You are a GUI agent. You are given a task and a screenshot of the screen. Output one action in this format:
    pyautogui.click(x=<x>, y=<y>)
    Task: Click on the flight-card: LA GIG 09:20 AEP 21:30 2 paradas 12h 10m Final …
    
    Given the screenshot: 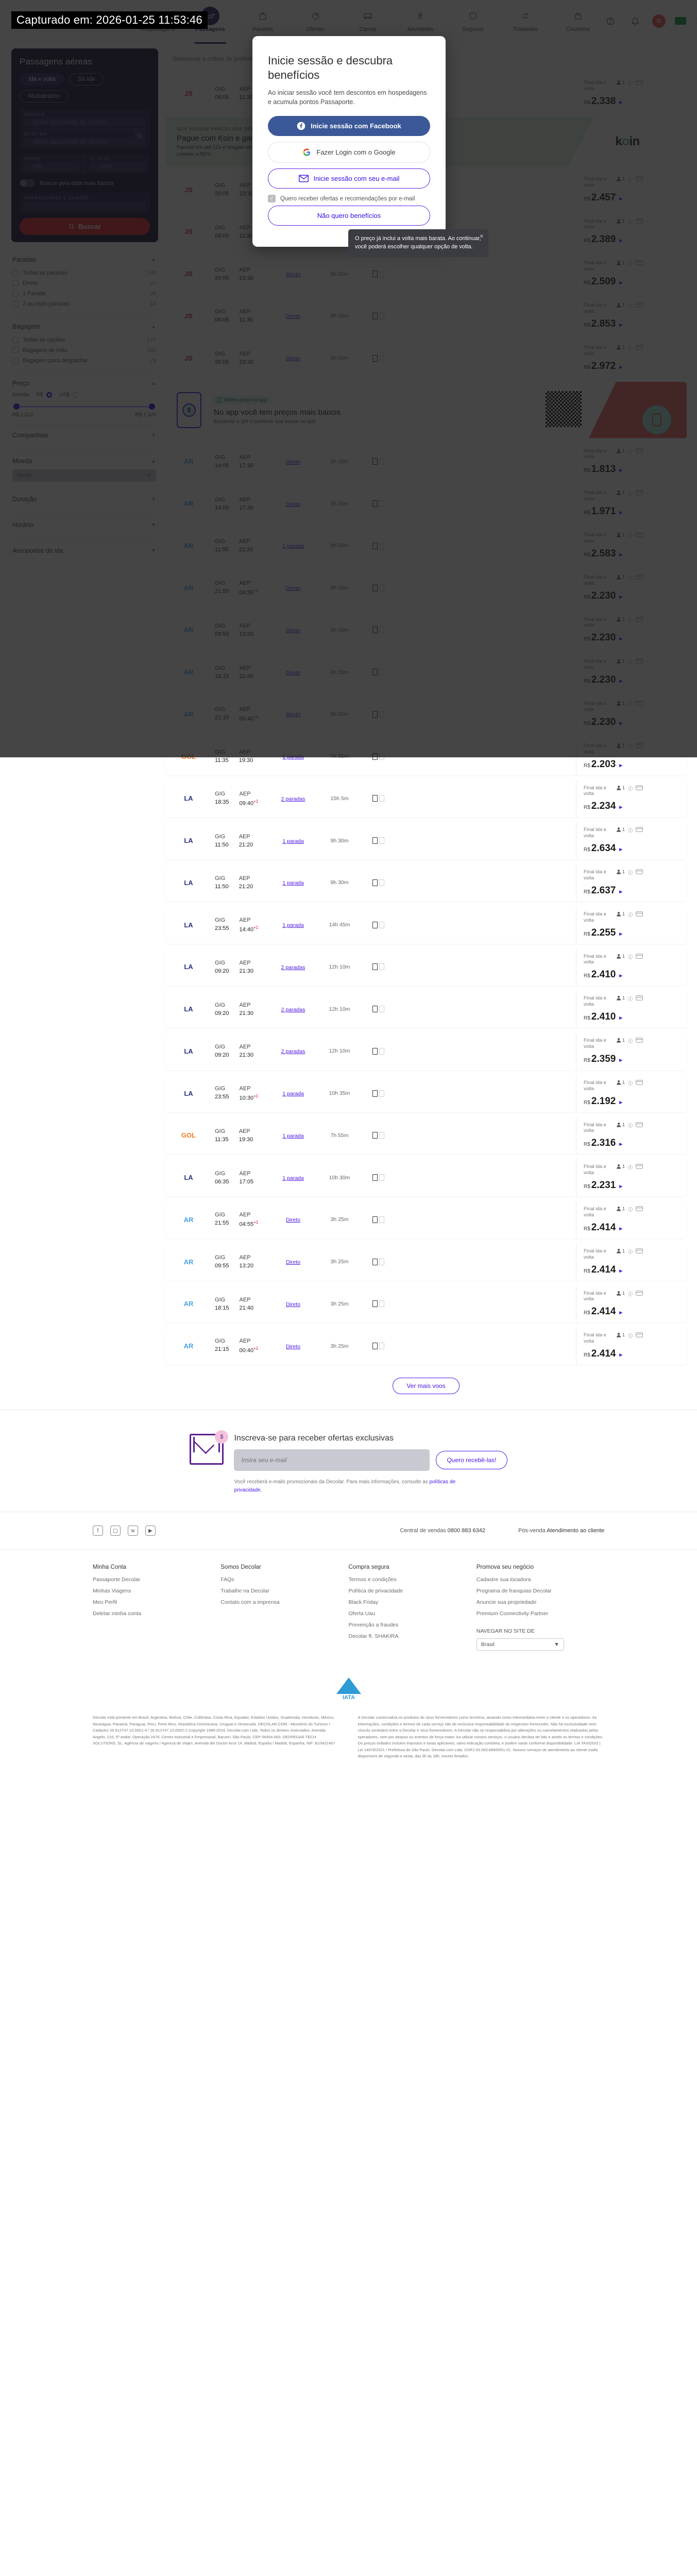 What is the action you would take?
    pyautogui.click(x=426, y=1051)
    